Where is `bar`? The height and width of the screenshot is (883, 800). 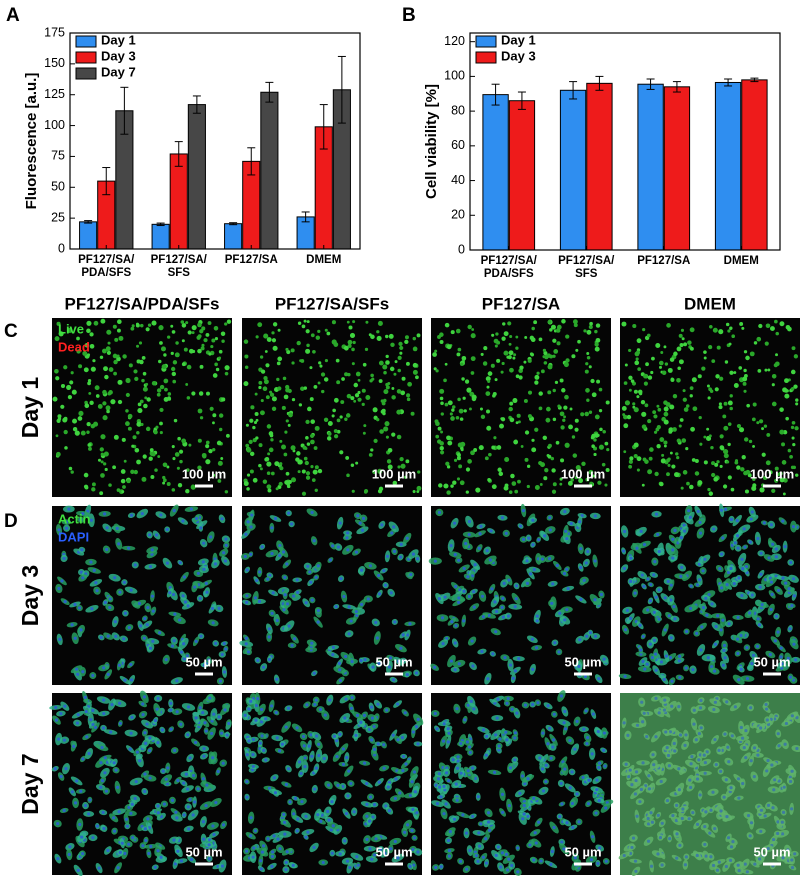 bar is located at coordinates (650, 167).